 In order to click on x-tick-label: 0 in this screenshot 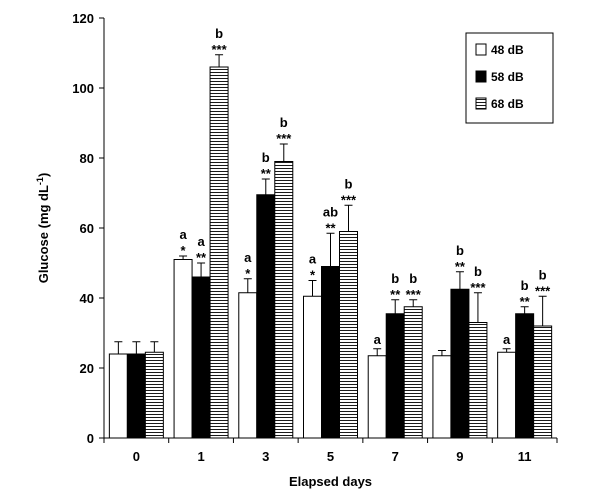, I will do `click(136, 456)`.